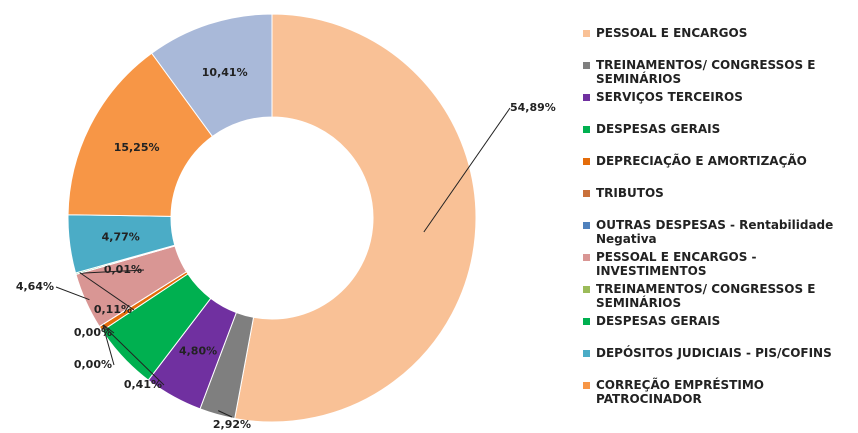 This screenshot has width=858, height=433. I want to click on legend-item: DEPRECIAÇÃO E AMORTIZAÇÃO, so click(717, 170).